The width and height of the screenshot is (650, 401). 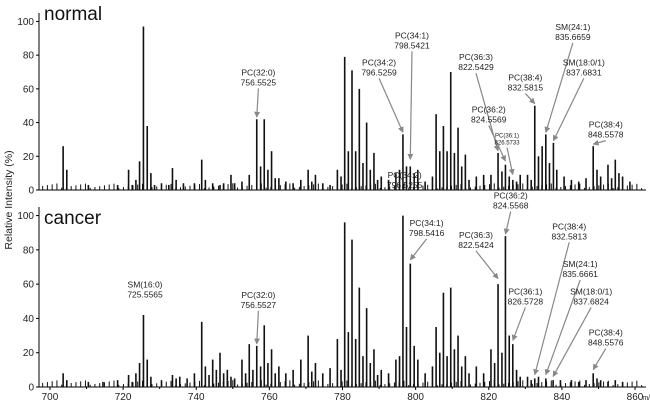 What do you see at coordinates (562, 396) in the screenshot?
I see `x-tick-label: 840` at bounding box center [562, 396].